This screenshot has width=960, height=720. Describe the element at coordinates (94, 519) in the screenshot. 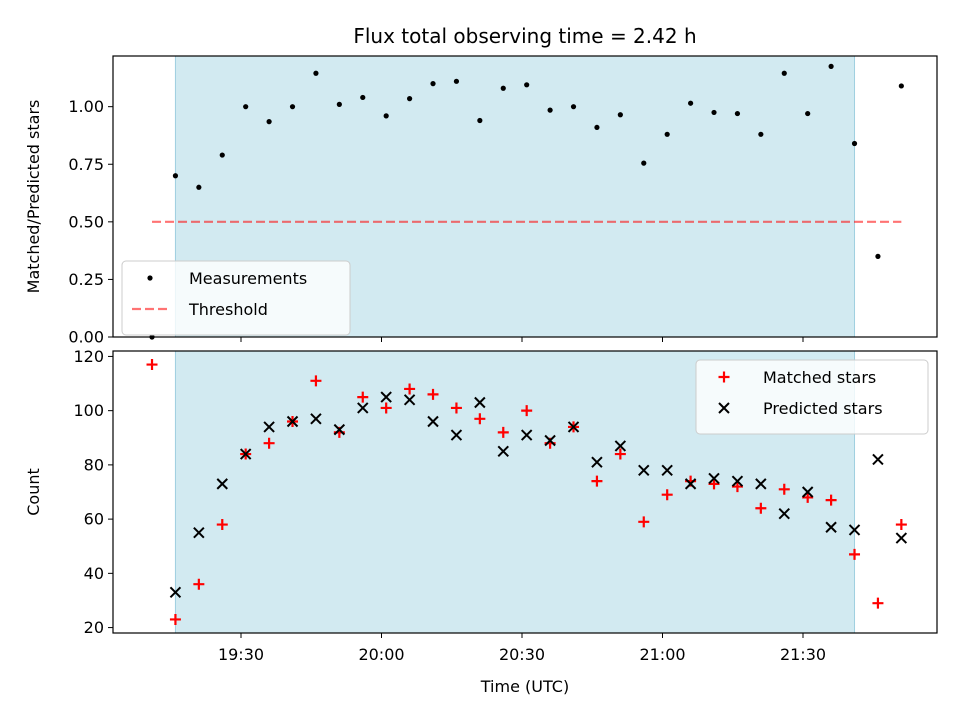

I see `count-y-tick-label: 60` at that location.